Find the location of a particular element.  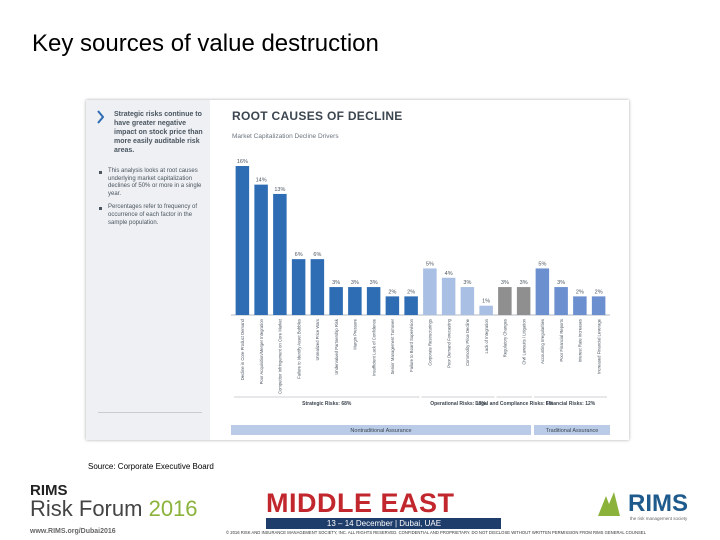

event-url: www.RIMS.org/Dubai2016 is located at coordinates (73, 531).